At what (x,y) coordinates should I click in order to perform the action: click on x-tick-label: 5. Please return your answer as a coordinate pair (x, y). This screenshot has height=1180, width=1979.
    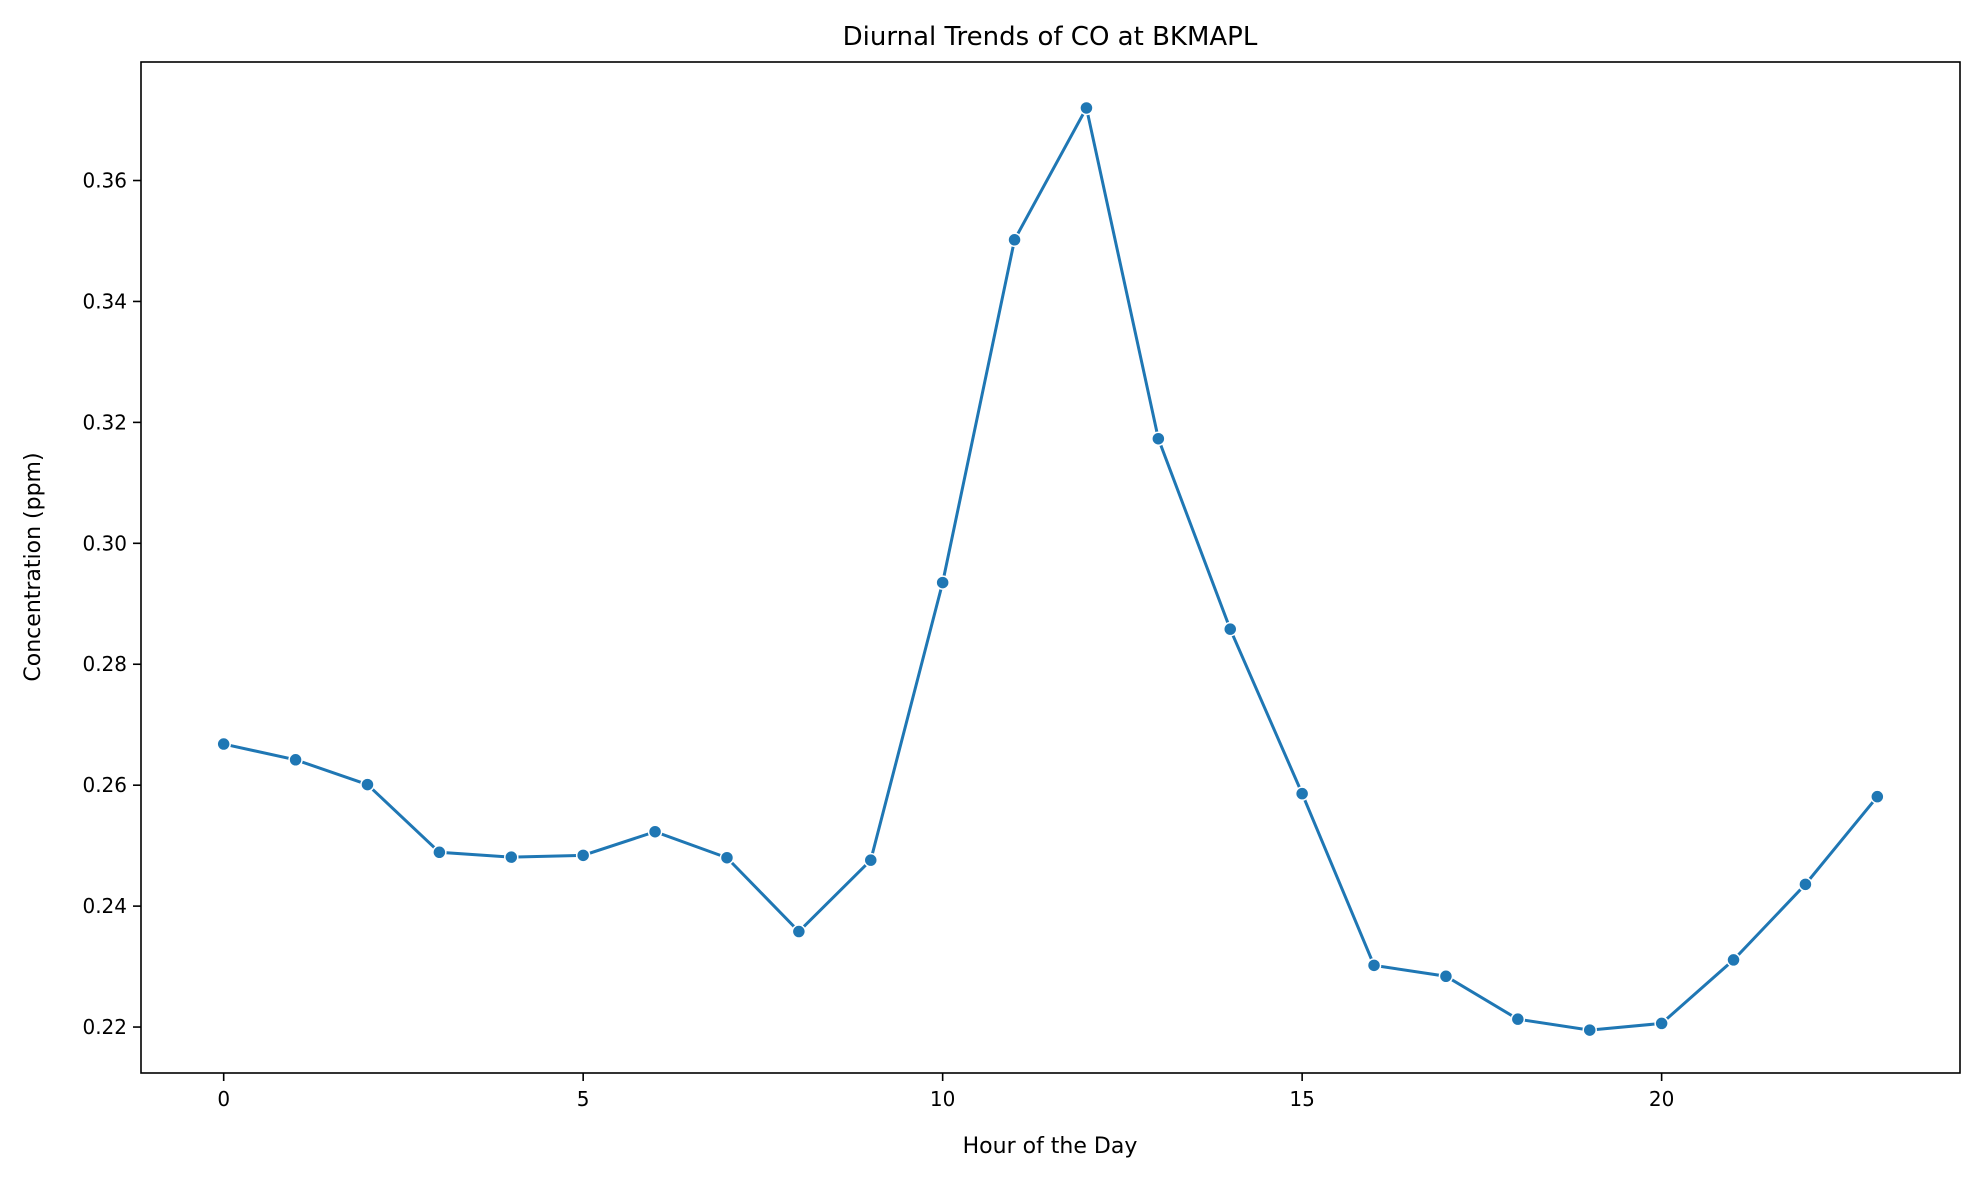
    Looking at the image, I should click on (583, 1099).